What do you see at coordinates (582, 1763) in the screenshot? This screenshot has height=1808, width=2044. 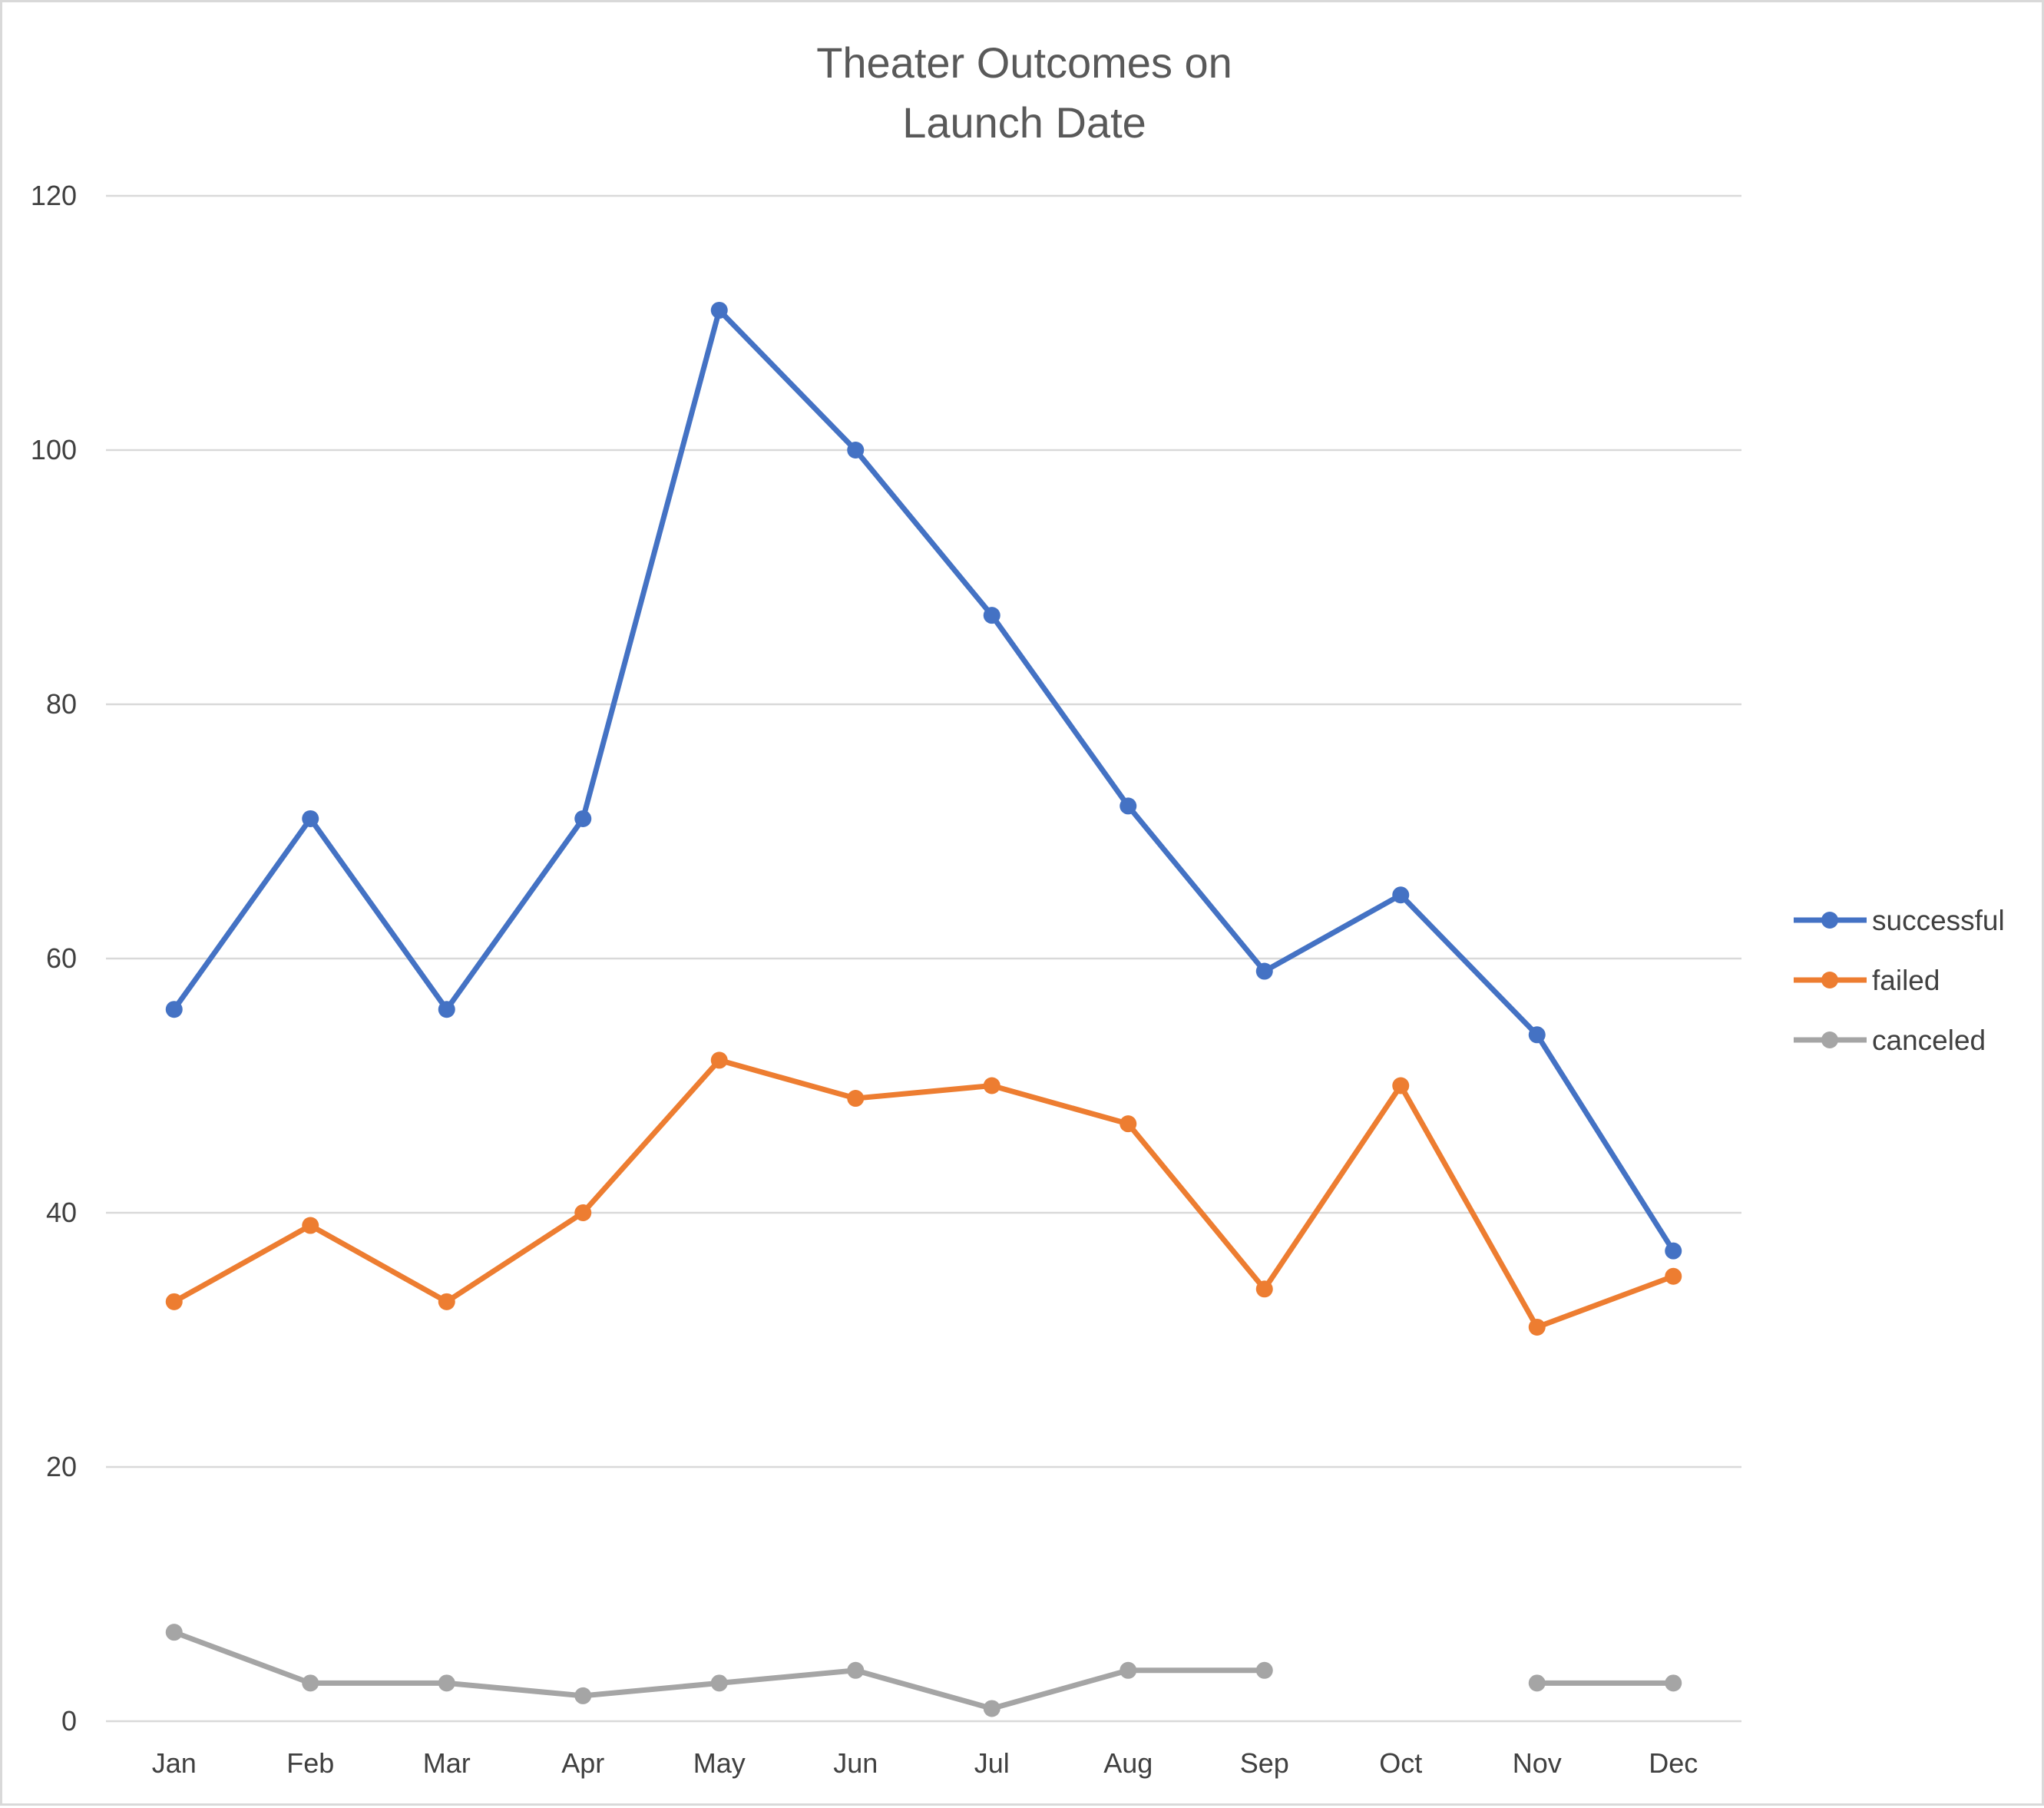 I see `x-tick-label: Apr` at bounding box center [582, 1763].